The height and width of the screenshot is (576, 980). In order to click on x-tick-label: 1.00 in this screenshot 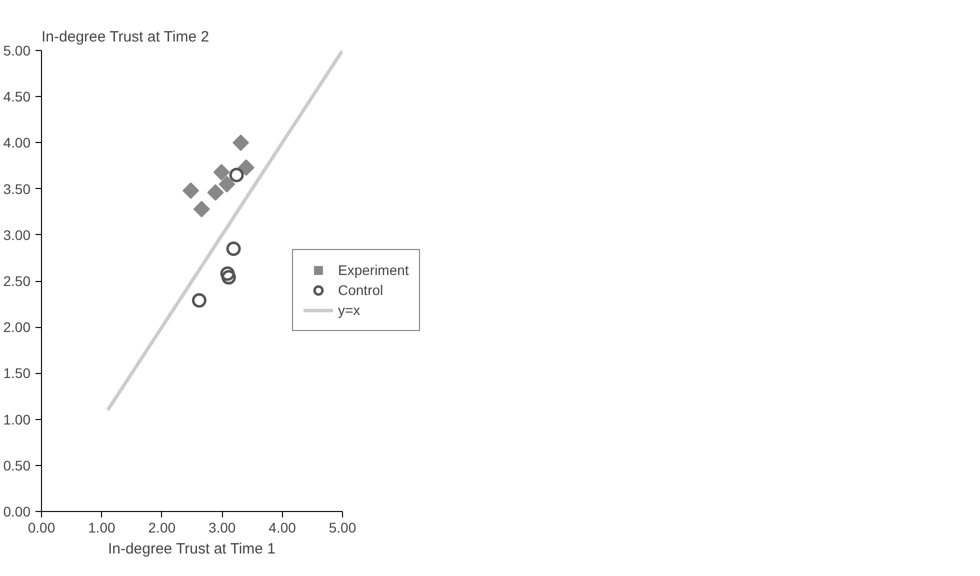, I will do `click(102, 528)`.